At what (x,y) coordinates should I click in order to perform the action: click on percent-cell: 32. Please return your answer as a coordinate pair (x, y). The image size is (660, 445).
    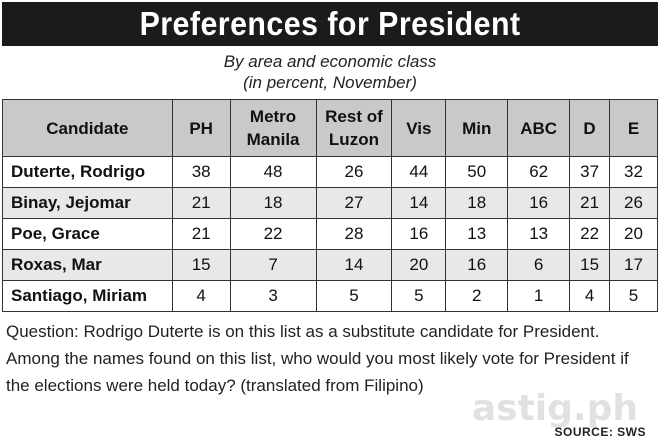
    Looking at the image, I should click on (633, 172).